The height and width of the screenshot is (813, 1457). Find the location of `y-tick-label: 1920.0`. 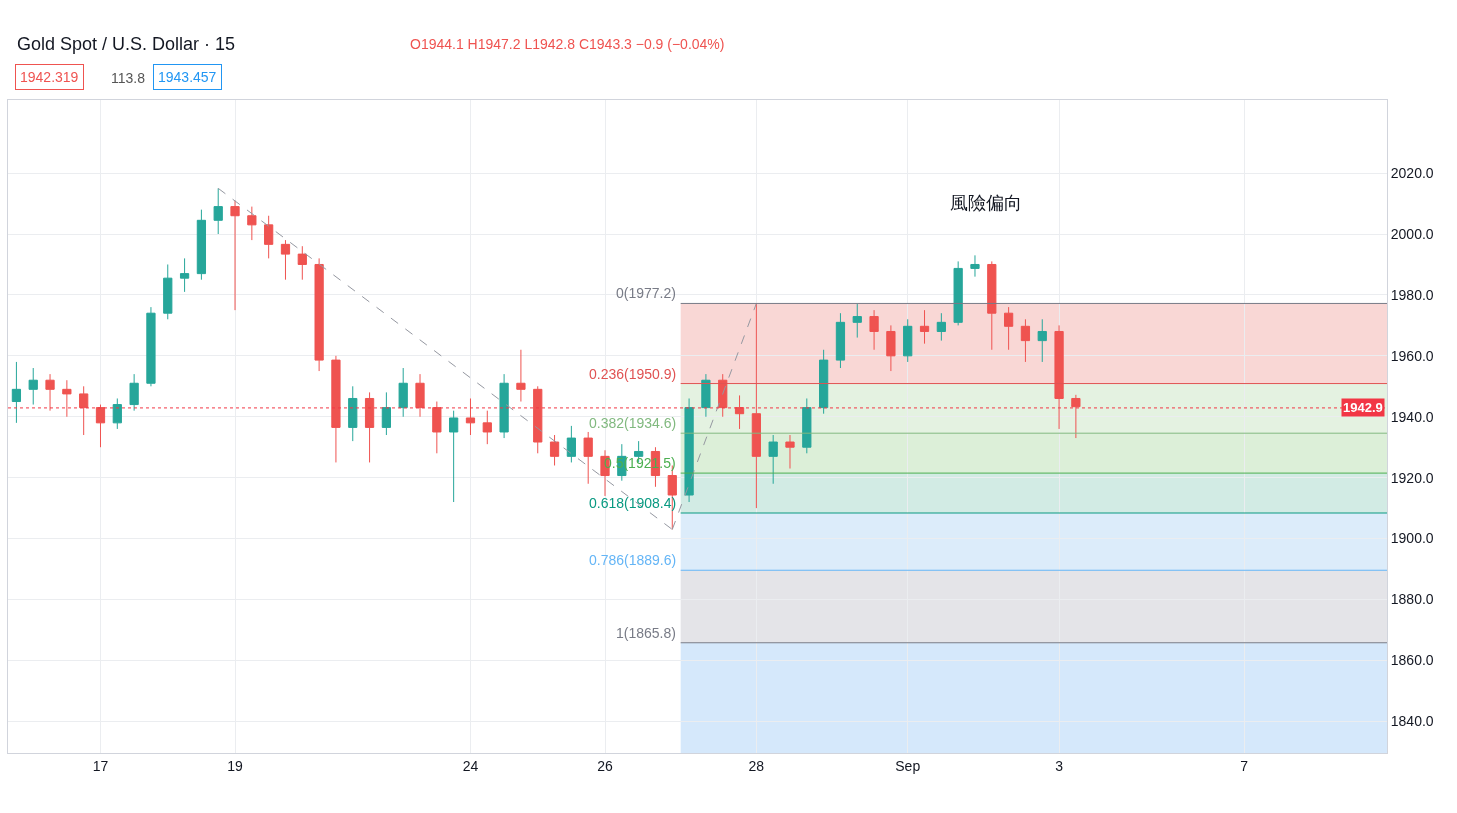

y-tick-label: 1920.0 is located at coordinates (1412, 477).